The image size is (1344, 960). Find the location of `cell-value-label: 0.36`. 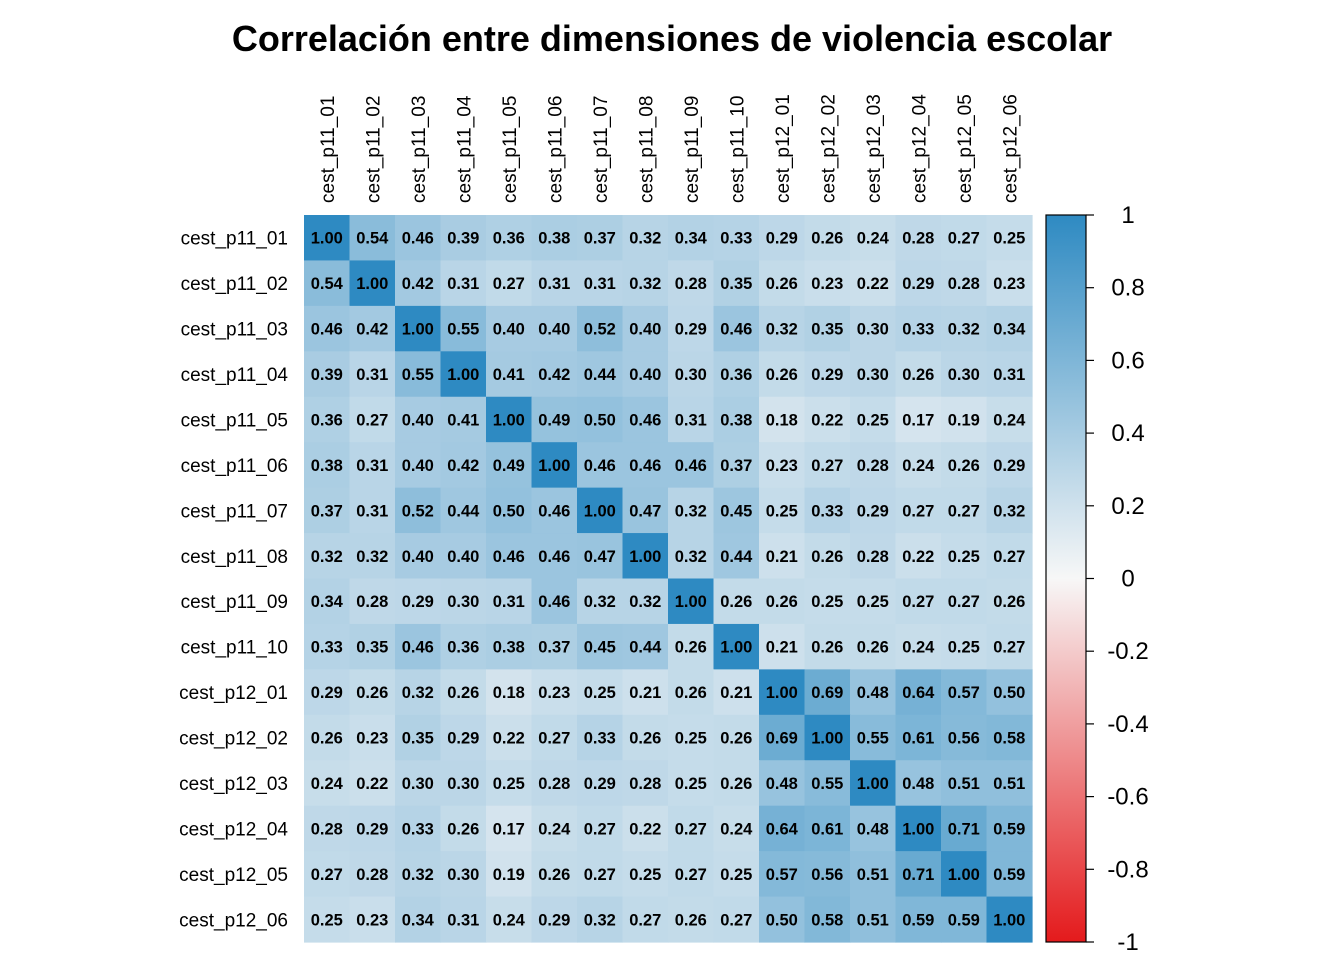

cell-value-label: 0.36 is located at coordinates (509, 239).